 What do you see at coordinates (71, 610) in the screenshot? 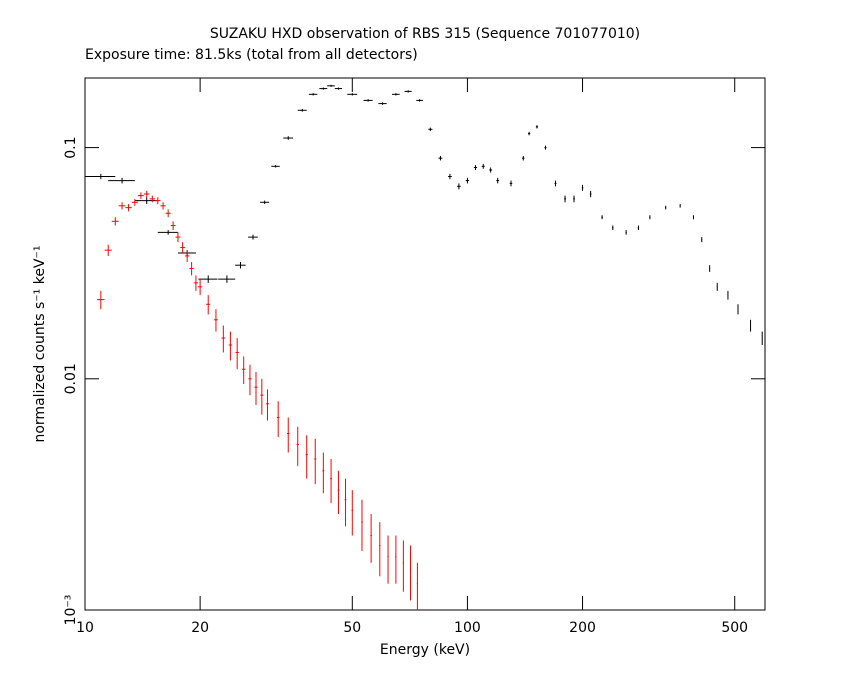
I see `y-tick-label: 10⁻³` at bounding box center [71, 610].